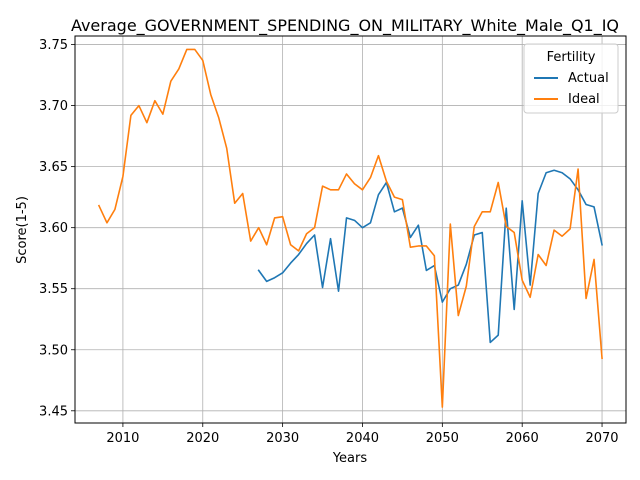 Image resolution: width=640 pixels, height=480 pixels. I want to click on y-tick-label: 3.65, so click(53, 167).